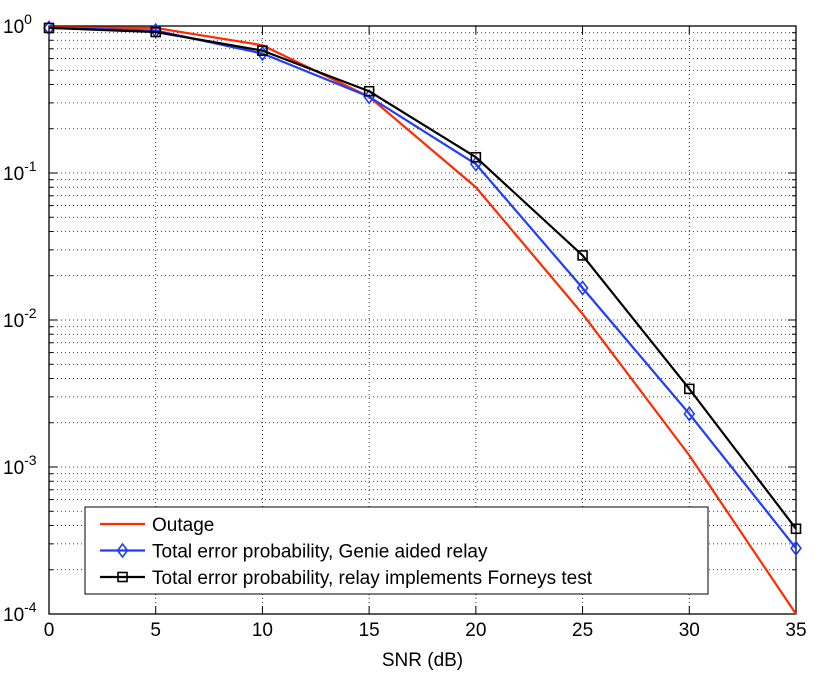  Describe the element at coordinates (20, 318) in the screenshot. I see `y-tick-label: 10⁻²` at that location.